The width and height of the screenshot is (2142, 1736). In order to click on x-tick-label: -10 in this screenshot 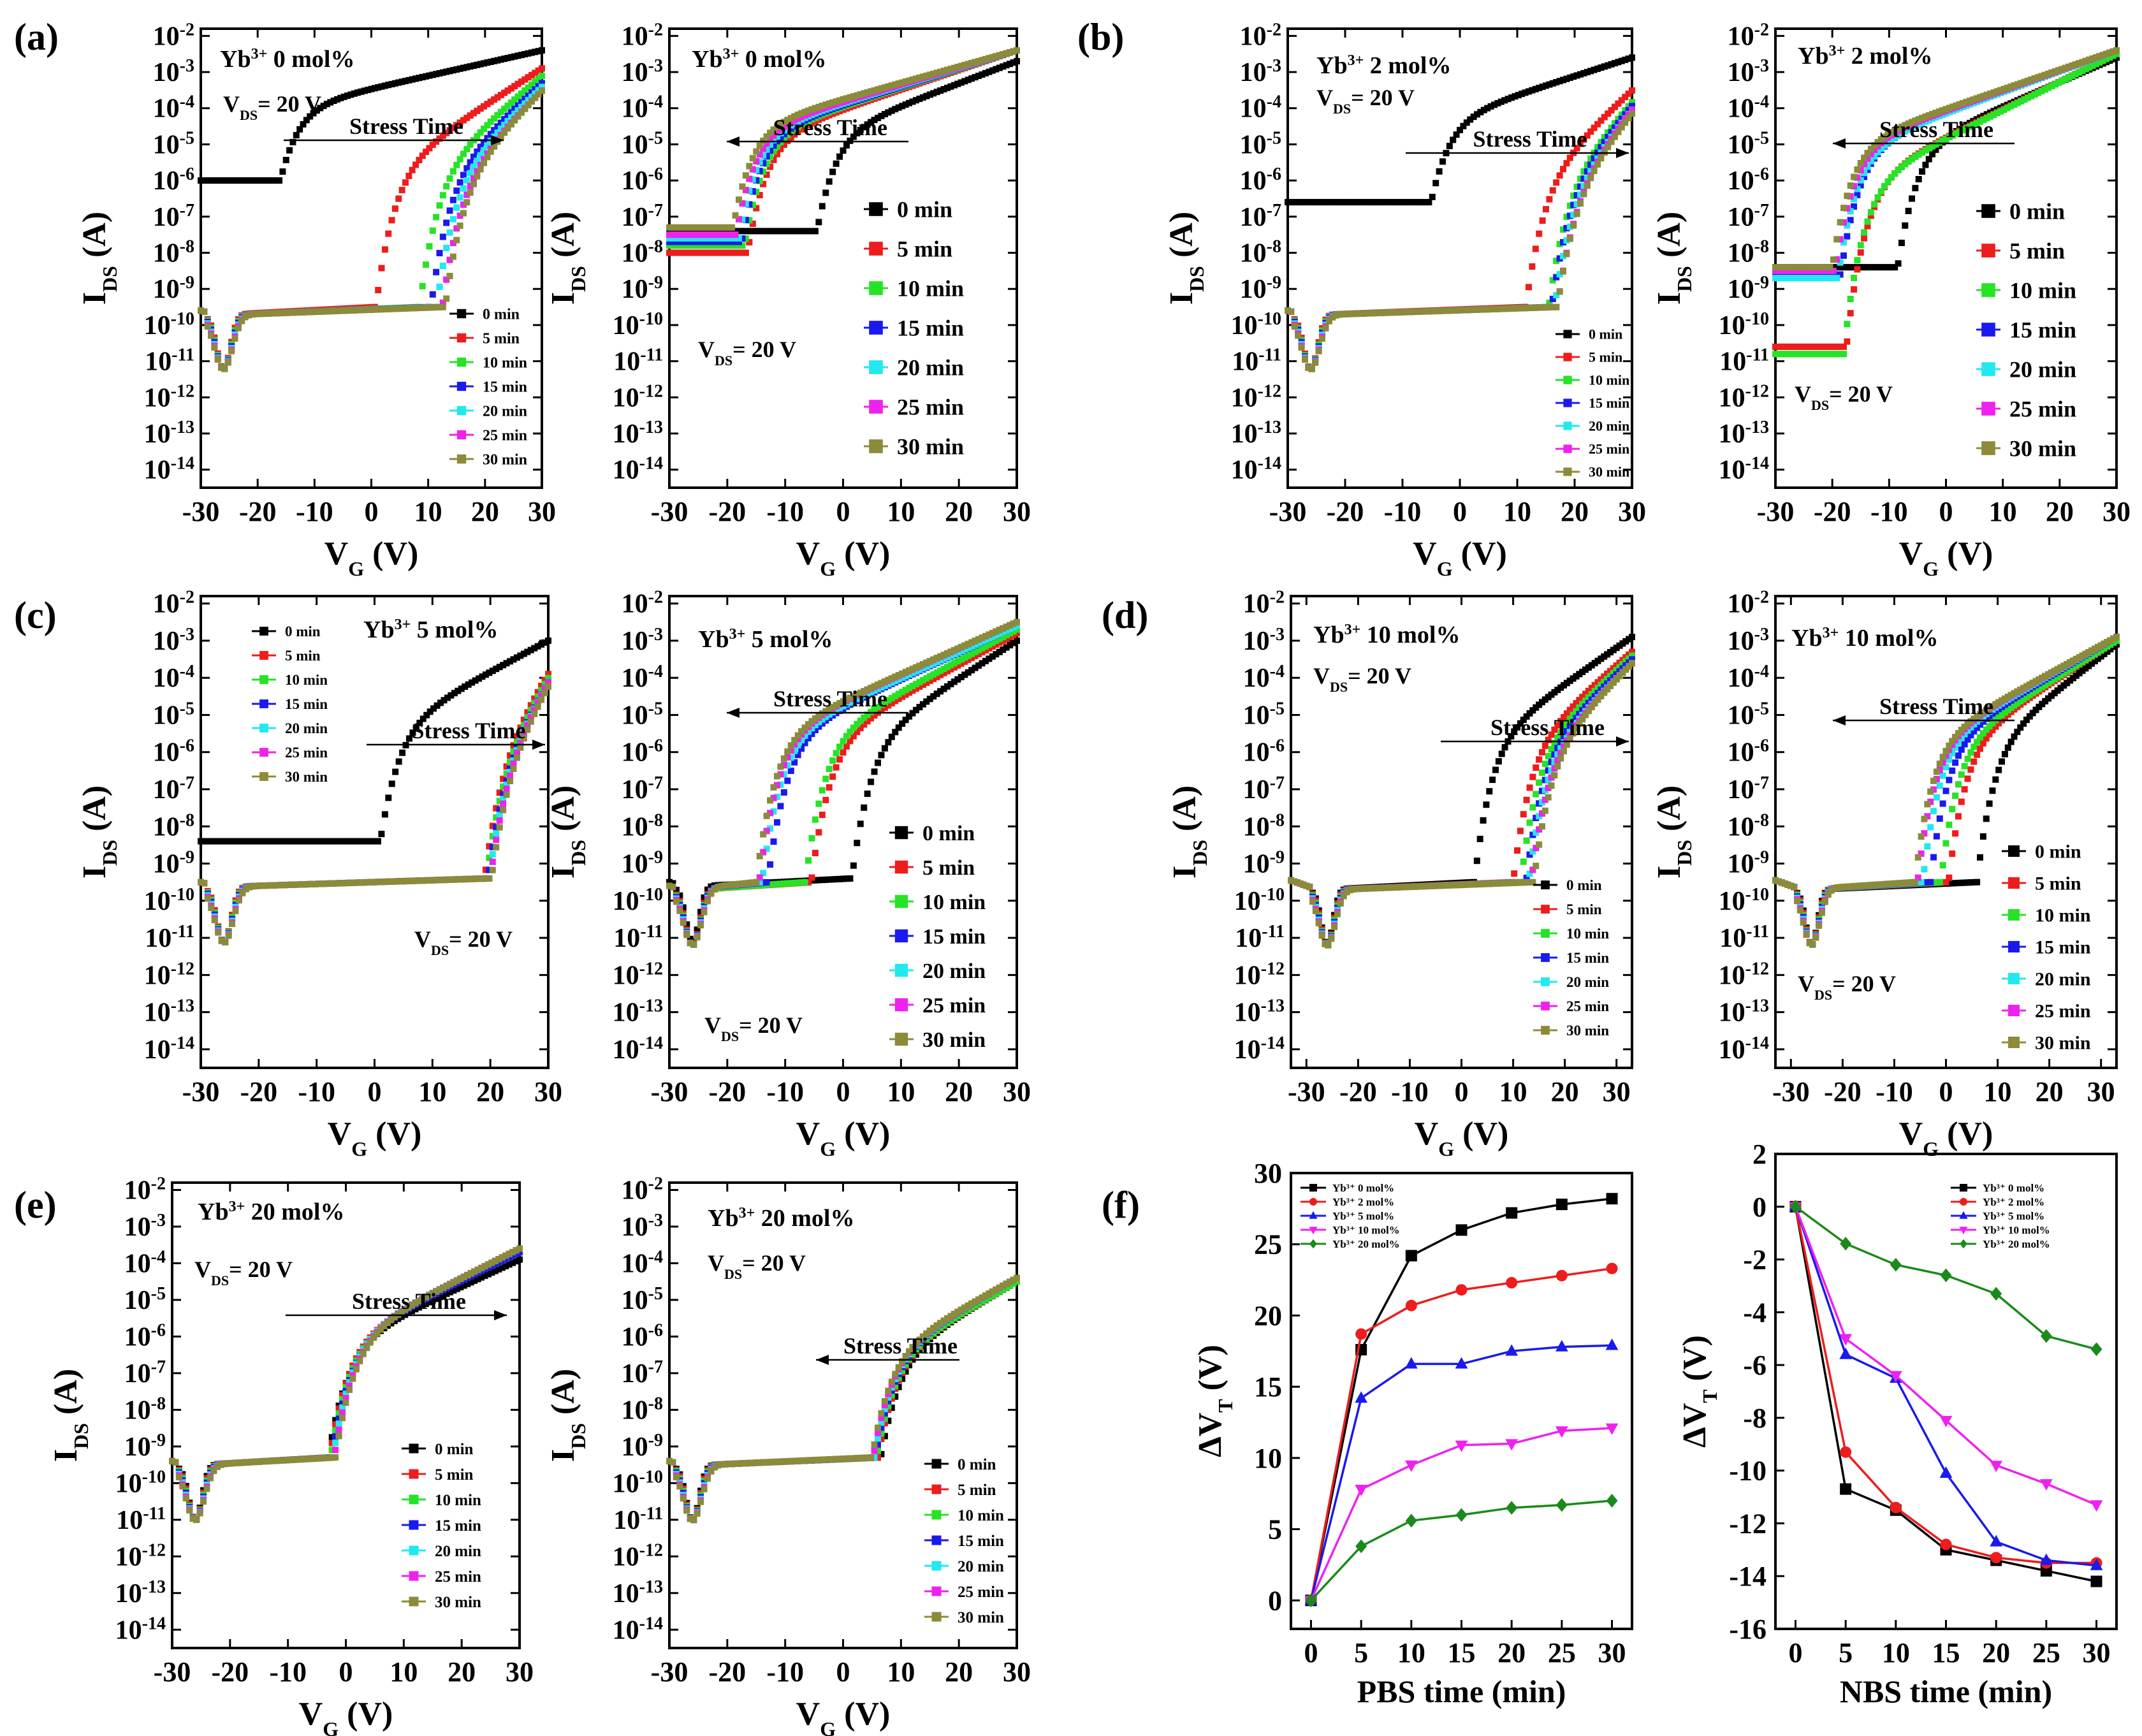, I will do `click(785, 1091)`.